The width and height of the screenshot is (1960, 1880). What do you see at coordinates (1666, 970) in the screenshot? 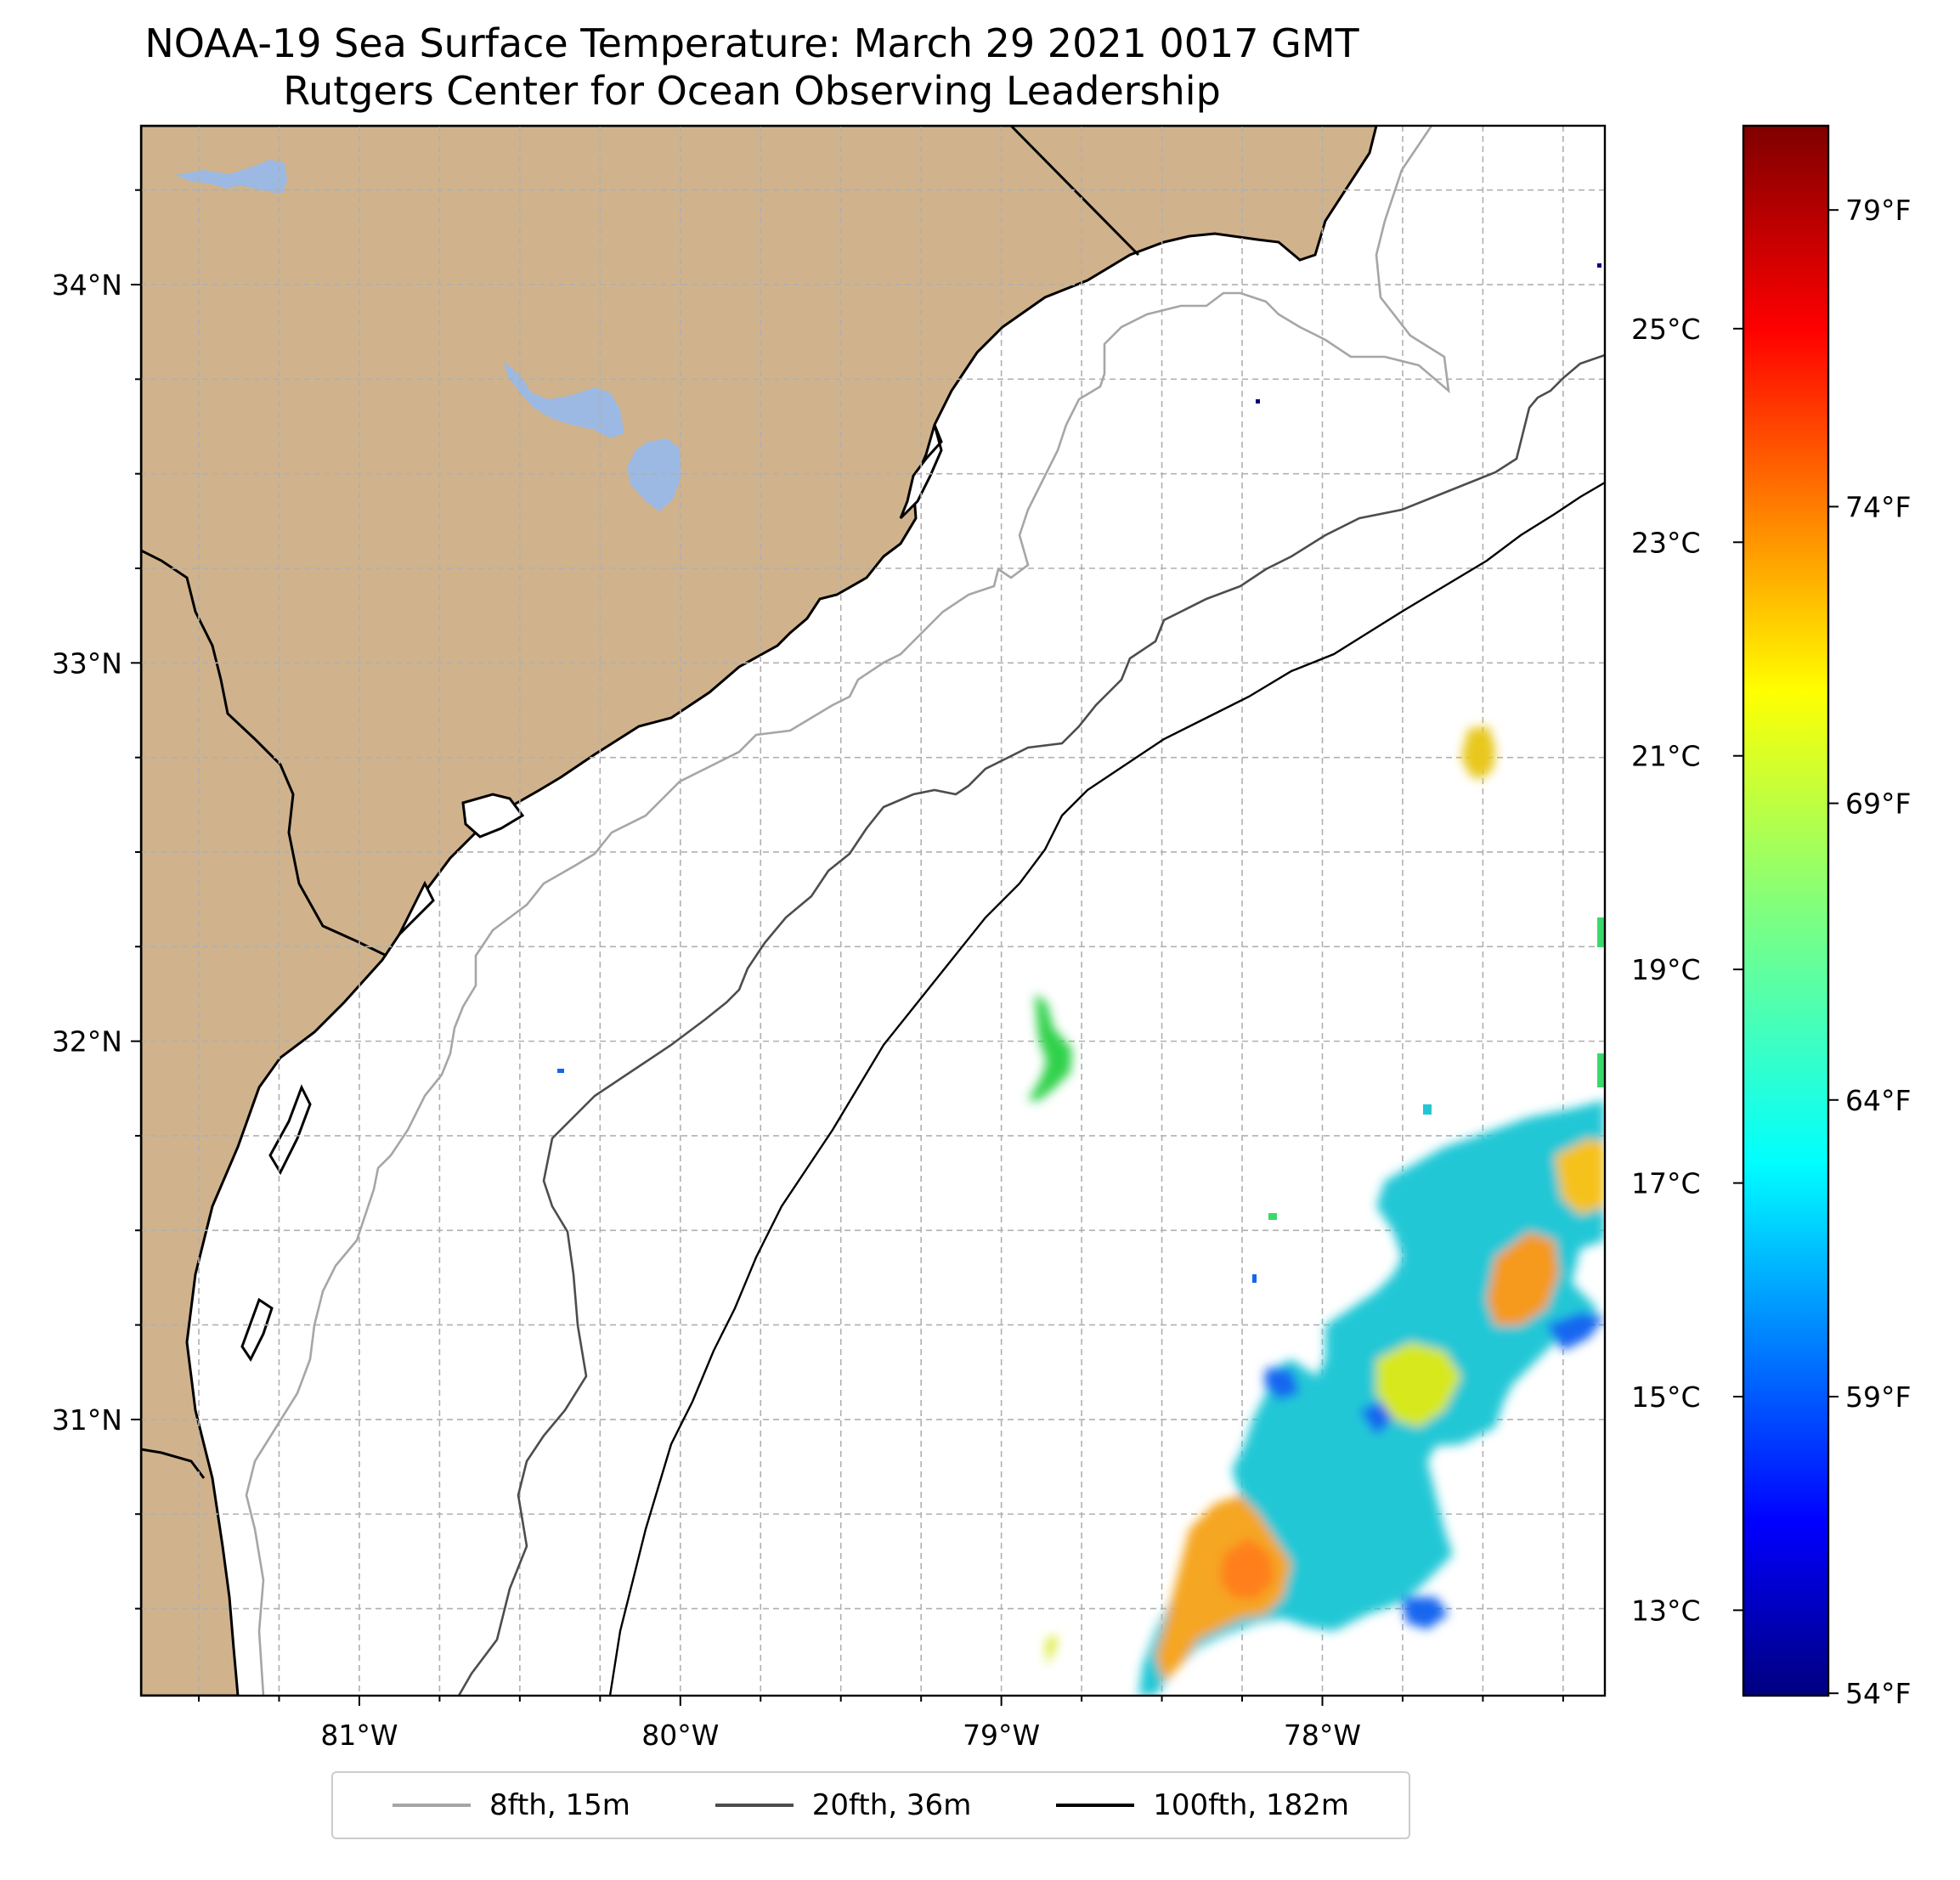
I see `celsius-tick-label: 19°C` at bounding box center [1666, 970].